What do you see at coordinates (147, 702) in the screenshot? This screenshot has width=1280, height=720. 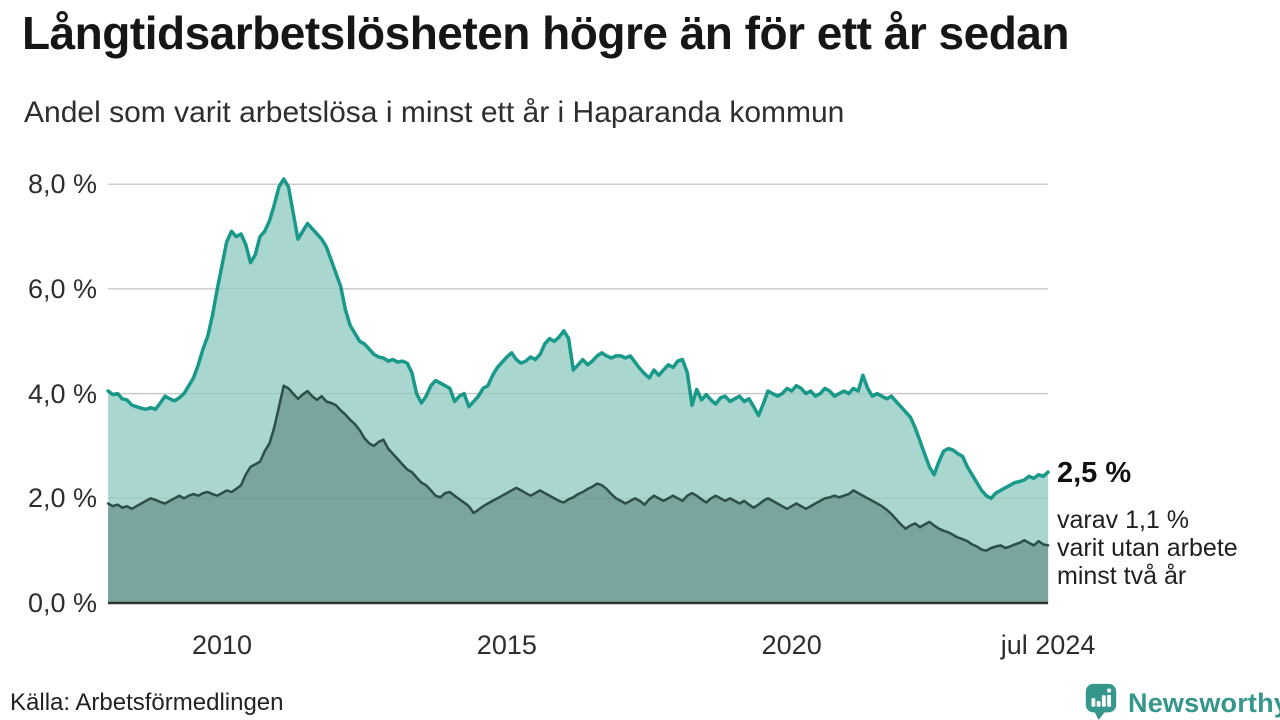 I see `source-note: Källa: Arbetsförmedlingen` at bounding box center [147, 702].